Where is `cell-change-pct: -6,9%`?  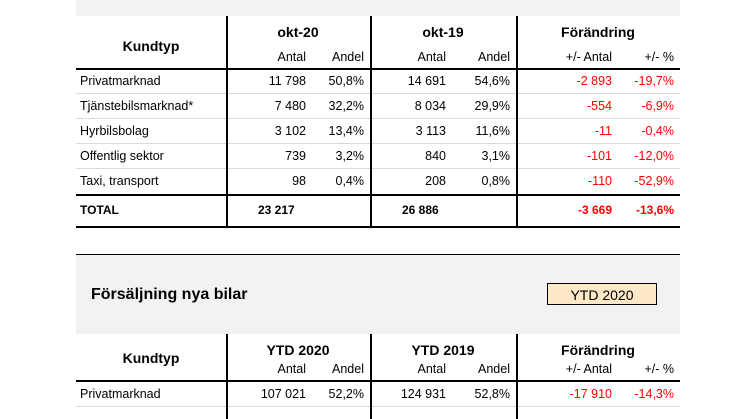 cell-change-pct: -6,9% is located at coordinates (657, 106).